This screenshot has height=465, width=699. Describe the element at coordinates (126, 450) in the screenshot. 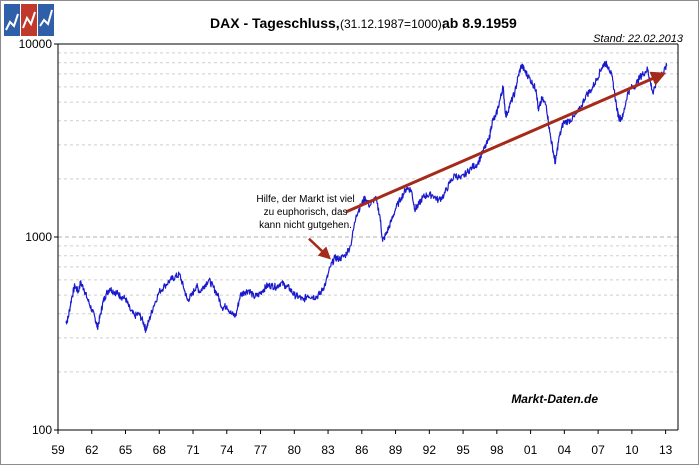

I see `x-tick-label: 65` at that location.